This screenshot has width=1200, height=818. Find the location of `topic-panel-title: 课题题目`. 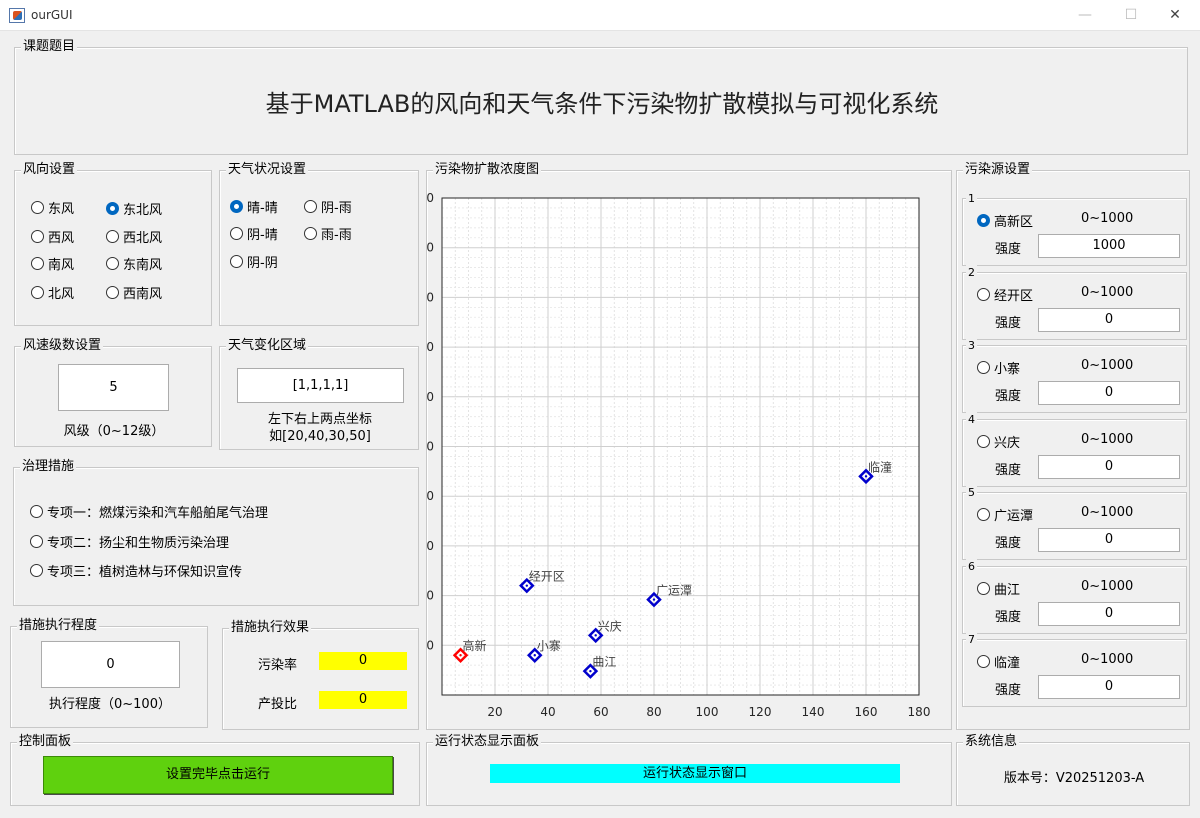

topic-panel-title: 课题题目 is located at coordinates (49, 47).